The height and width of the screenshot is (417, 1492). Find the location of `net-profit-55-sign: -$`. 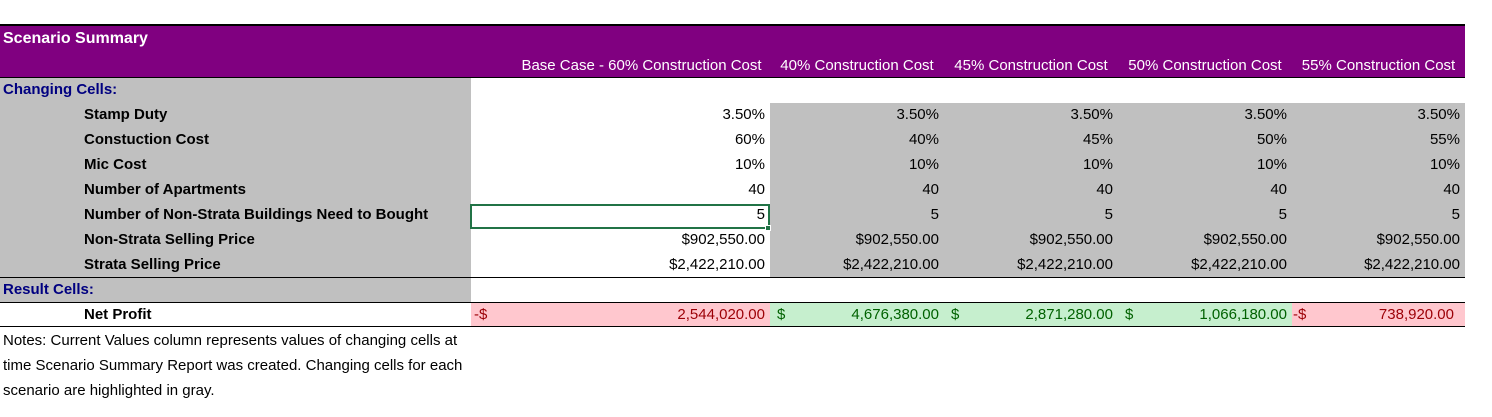

net-profit-55-sign: -$ is located at coordinates (1300, 314).